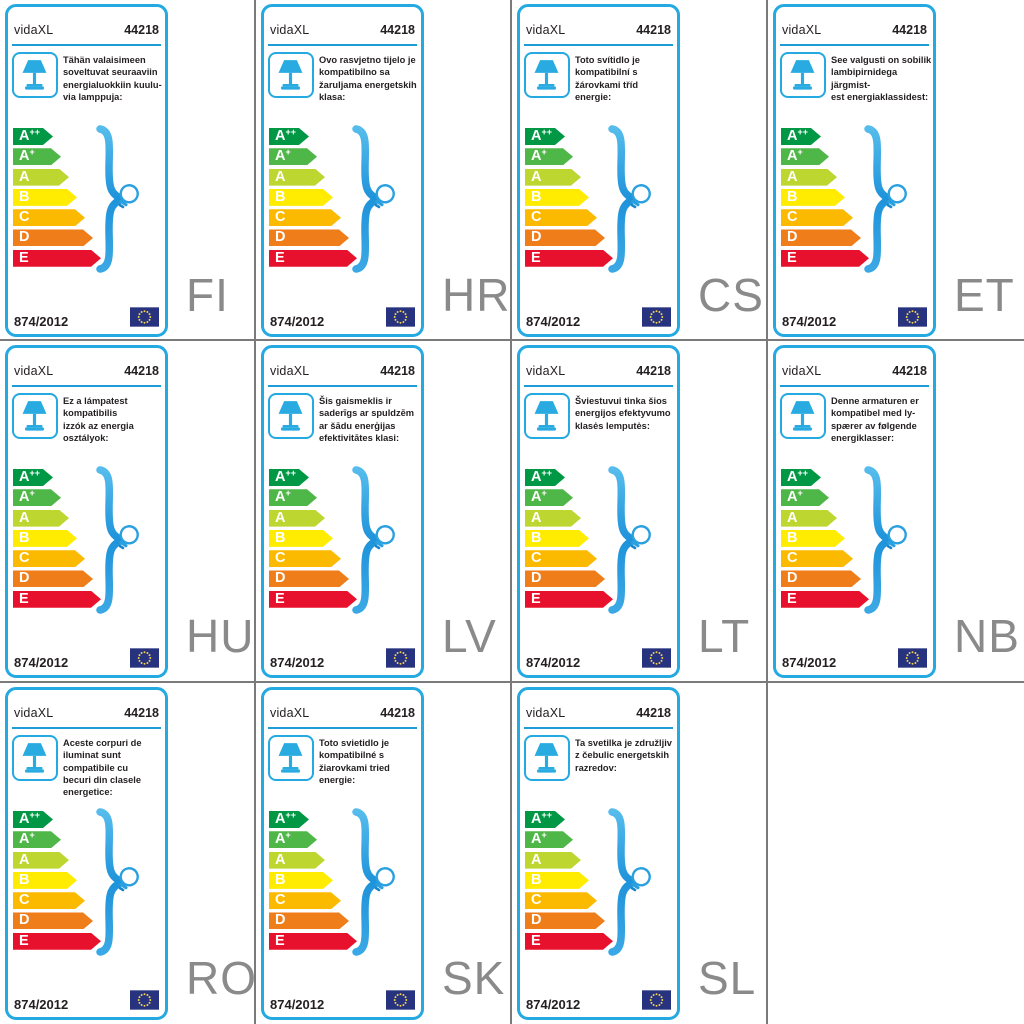 The width and height of the screenshot is (1024, 1024). I want to click on empty-cell, so click(896, 853).